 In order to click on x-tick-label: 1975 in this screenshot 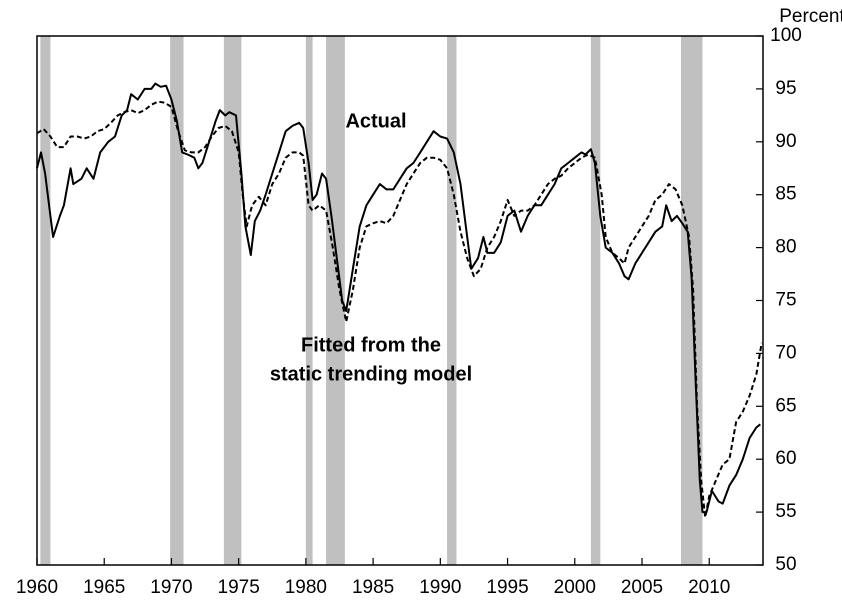, I will do `click(239, 587)`.